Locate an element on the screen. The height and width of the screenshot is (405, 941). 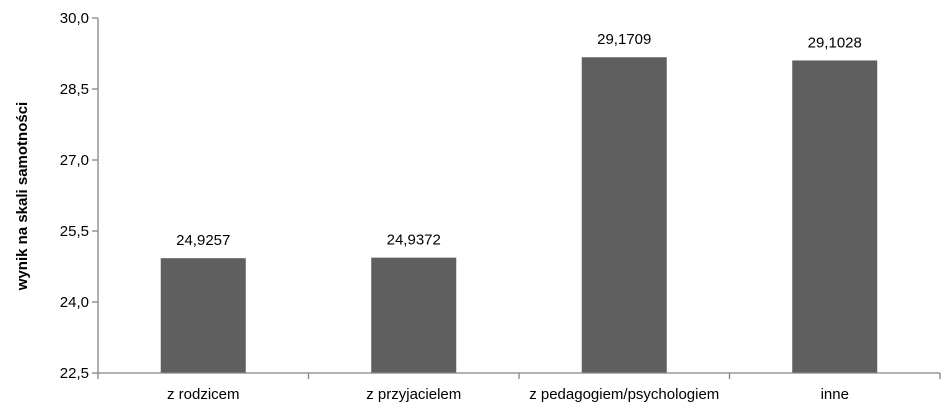
x-category-label: z pedagogiem/psychologiem is located at coordinates (624, 394).